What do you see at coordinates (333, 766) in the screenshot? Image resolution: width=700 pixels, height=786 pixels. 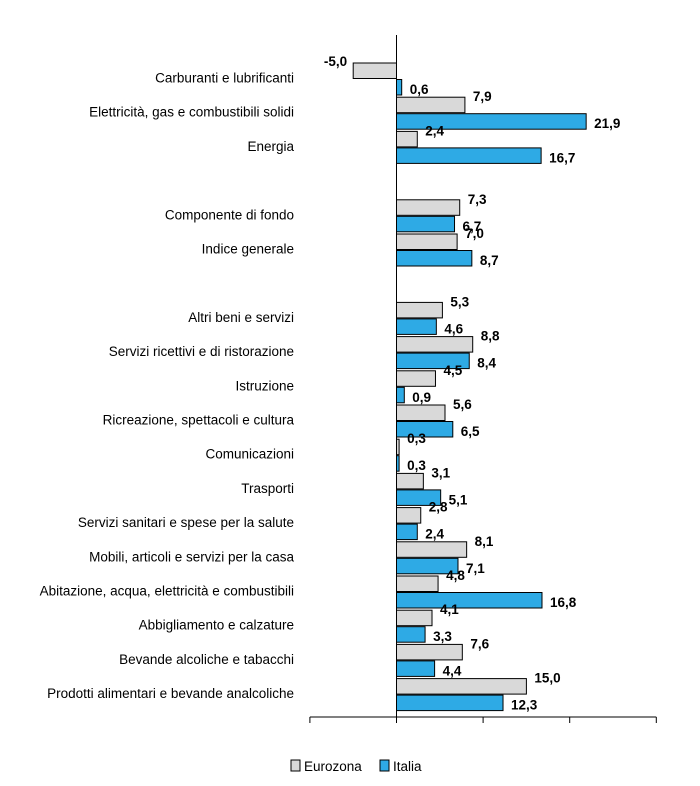 I see `legend-label-eurozona: Eurozona` at bounding box center [333, 766].